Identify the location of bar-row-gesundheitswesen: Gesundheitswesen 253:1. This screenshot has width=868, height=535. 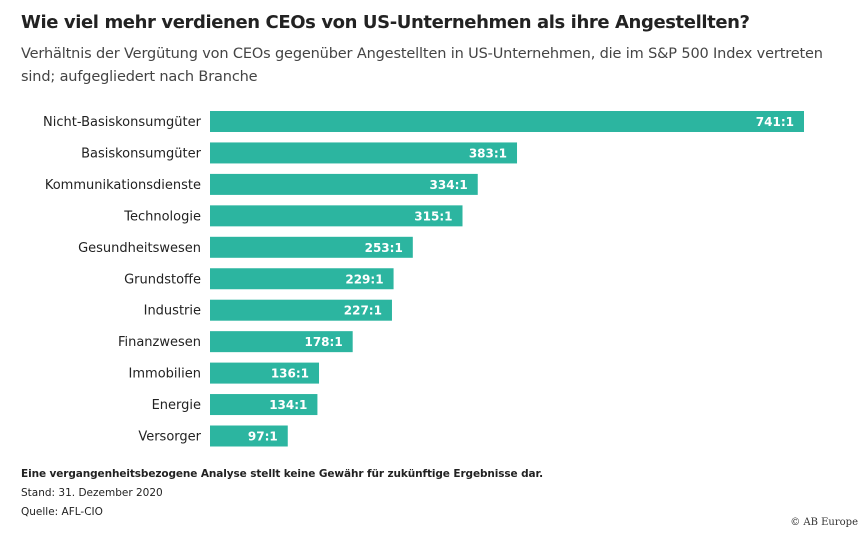
(245, 247).